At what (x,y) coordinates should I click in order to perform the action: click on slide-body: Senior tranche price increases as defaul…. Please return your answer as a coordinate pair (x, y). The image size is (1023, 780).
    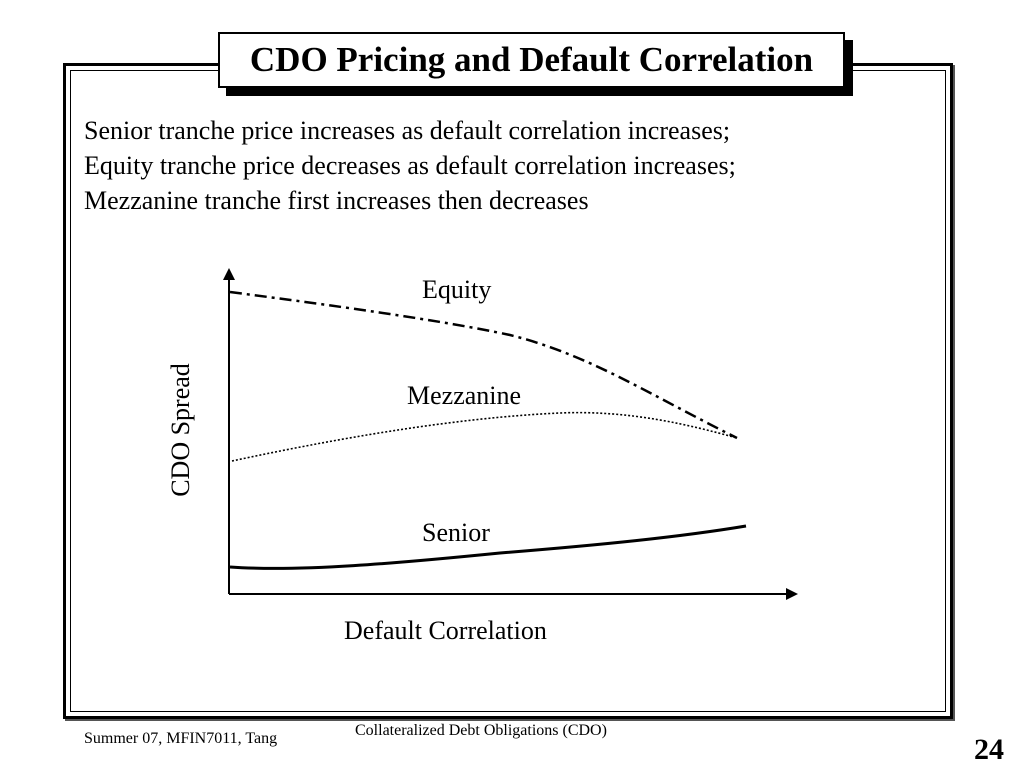
    Looking at the image, I should click on (410, 165).